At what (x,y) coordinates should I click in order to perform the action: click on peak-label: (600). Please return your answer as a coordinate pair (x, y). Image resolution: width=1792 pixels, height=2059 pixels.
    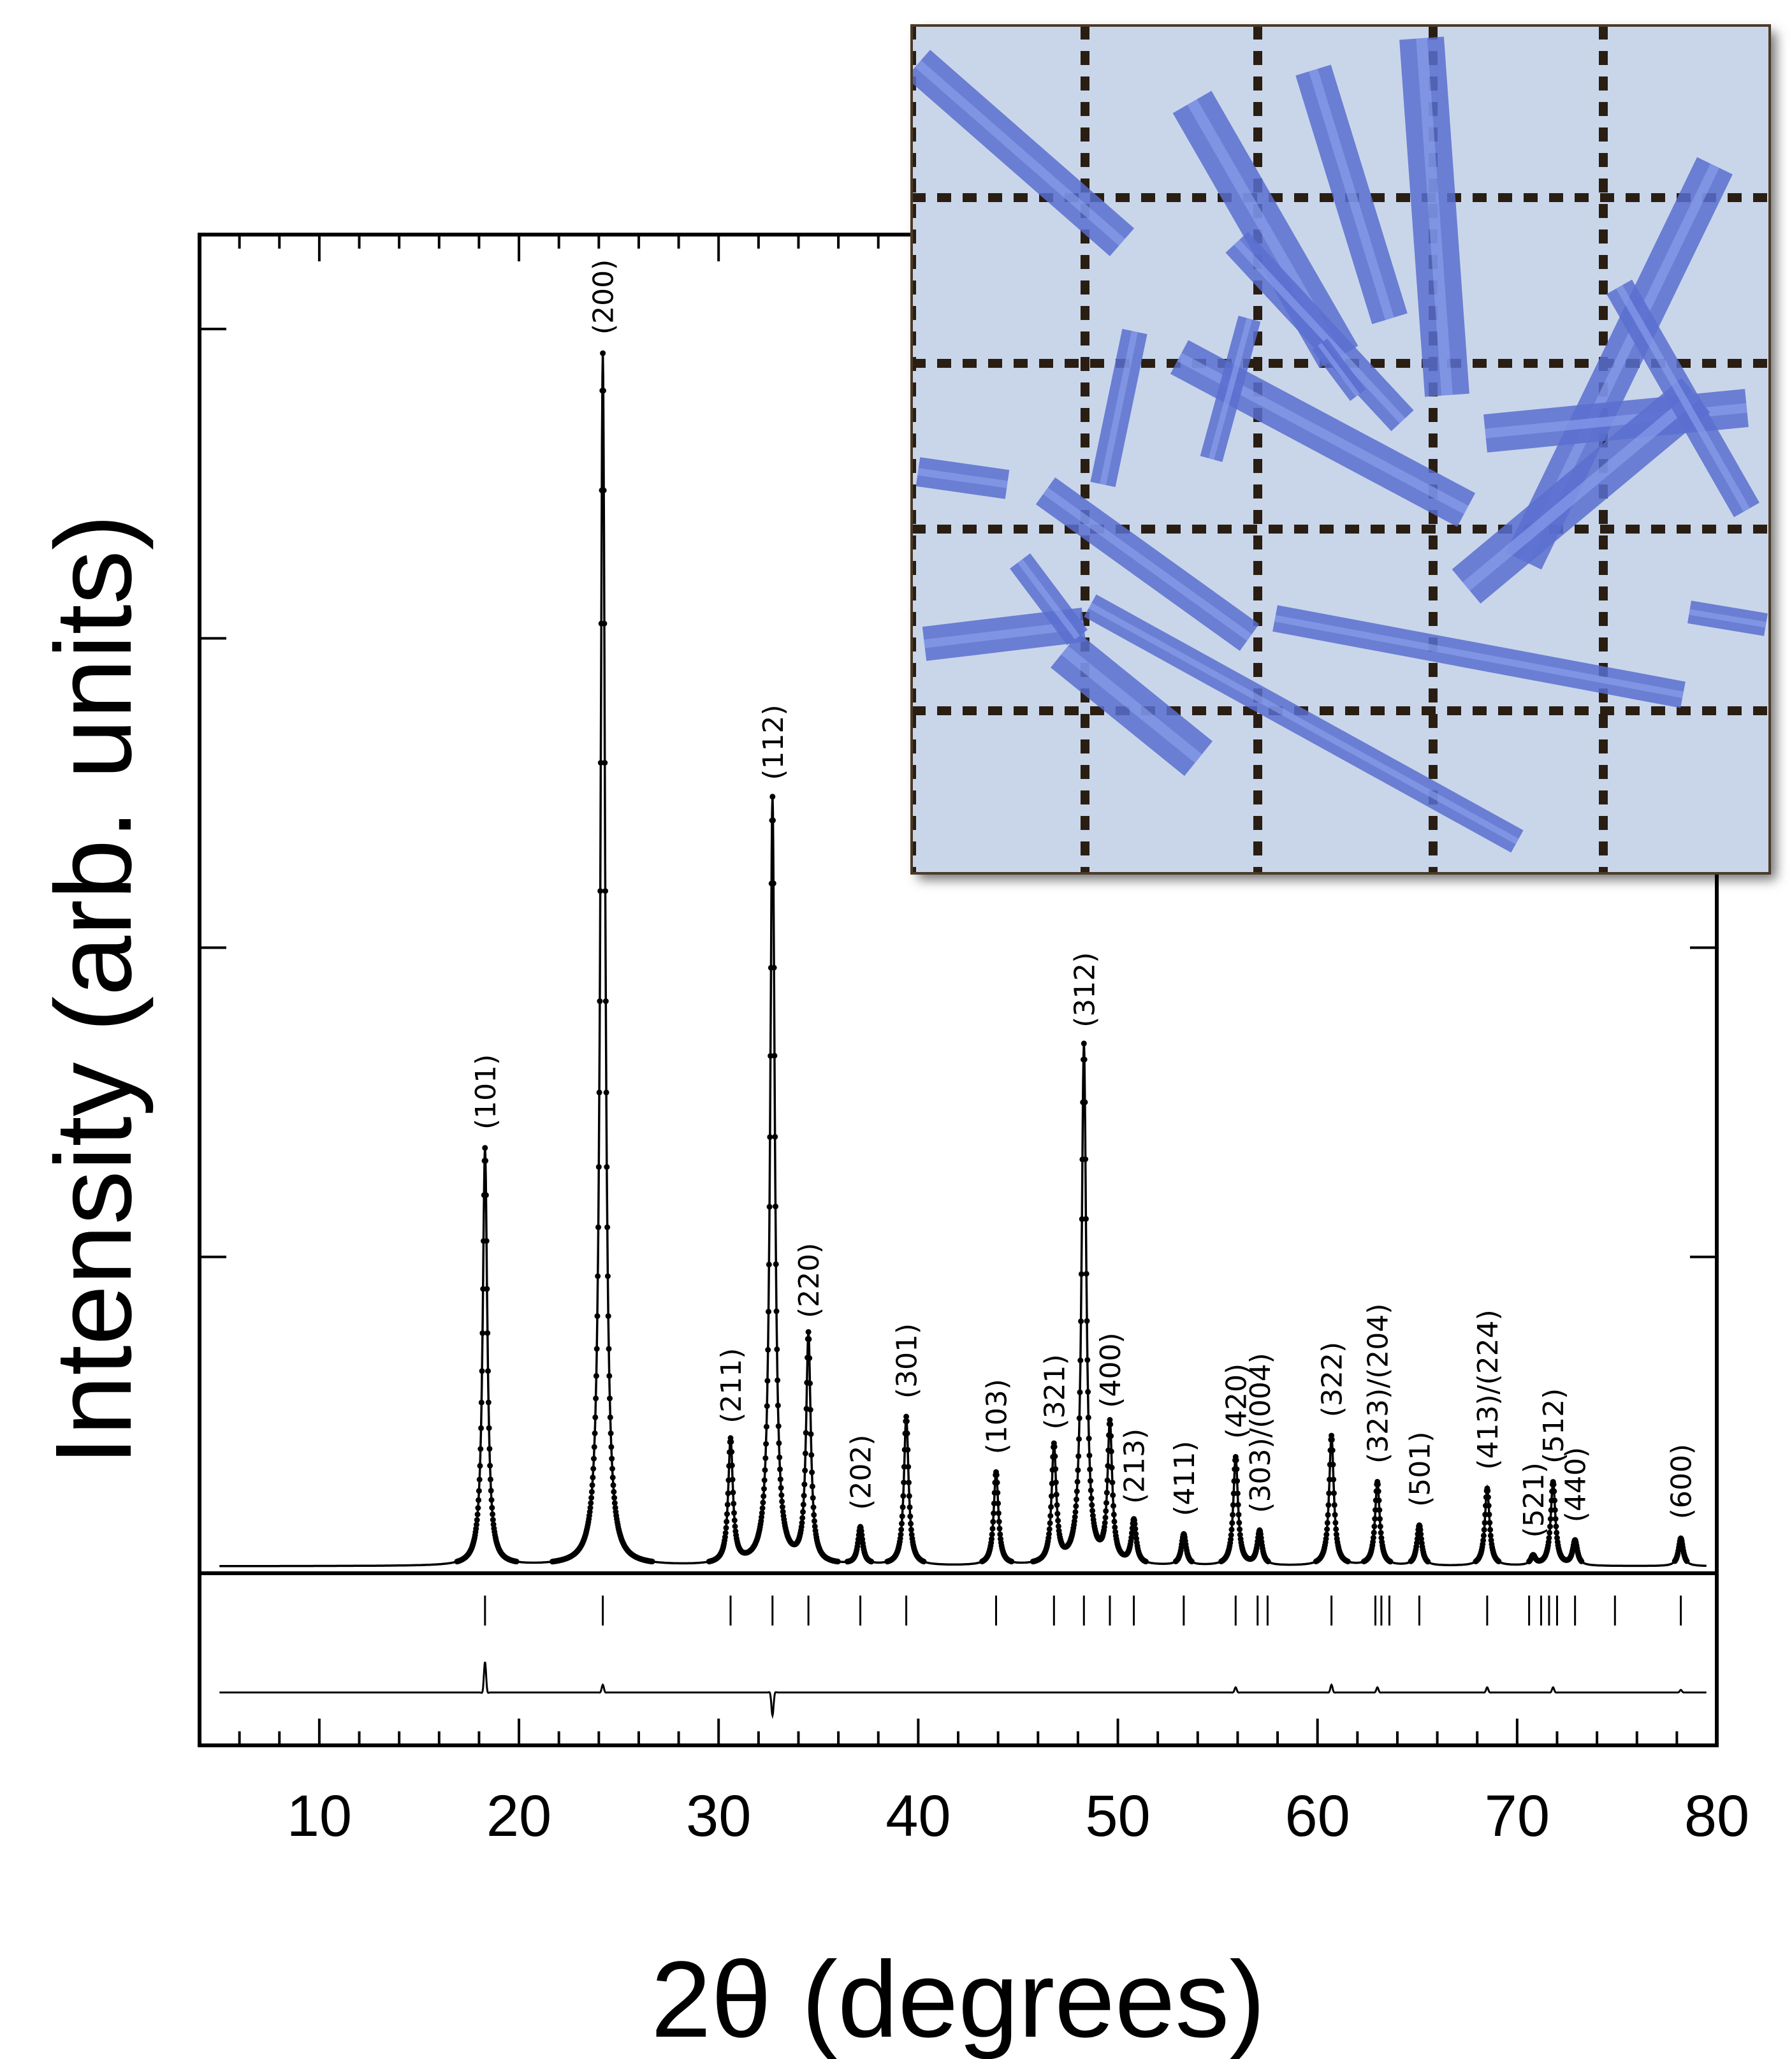
    Looking at the image, I should click on (1682, 1481).